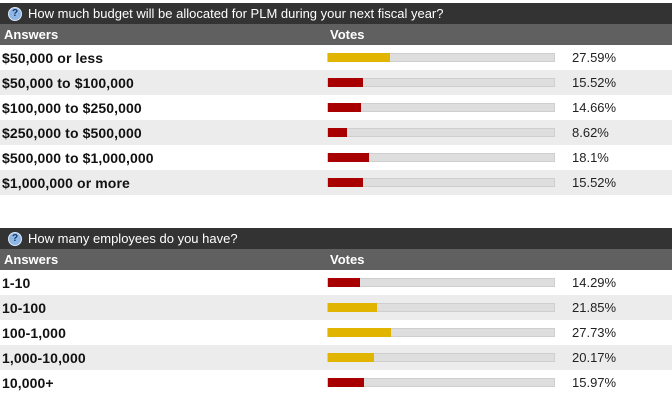 This screenshot has height=400, width=672. I want to click on poll-question-header: ? How many employees do you have?, so click(336, 238).